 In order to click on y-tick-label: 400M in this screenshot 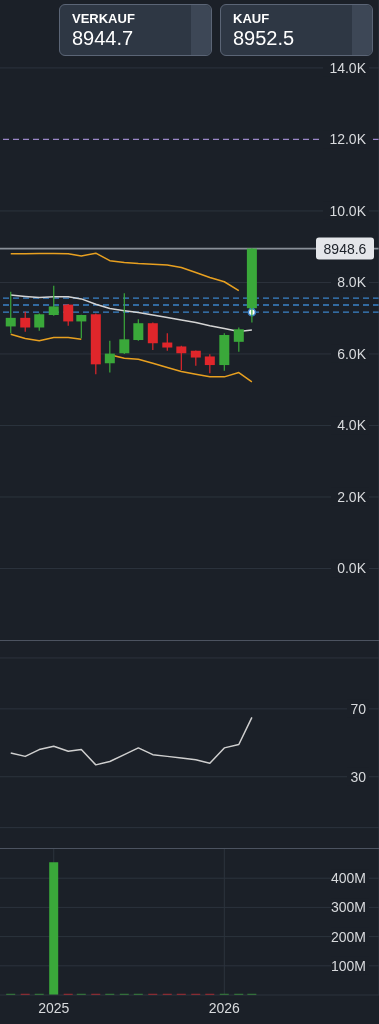, I will do `click(348, 878)`.